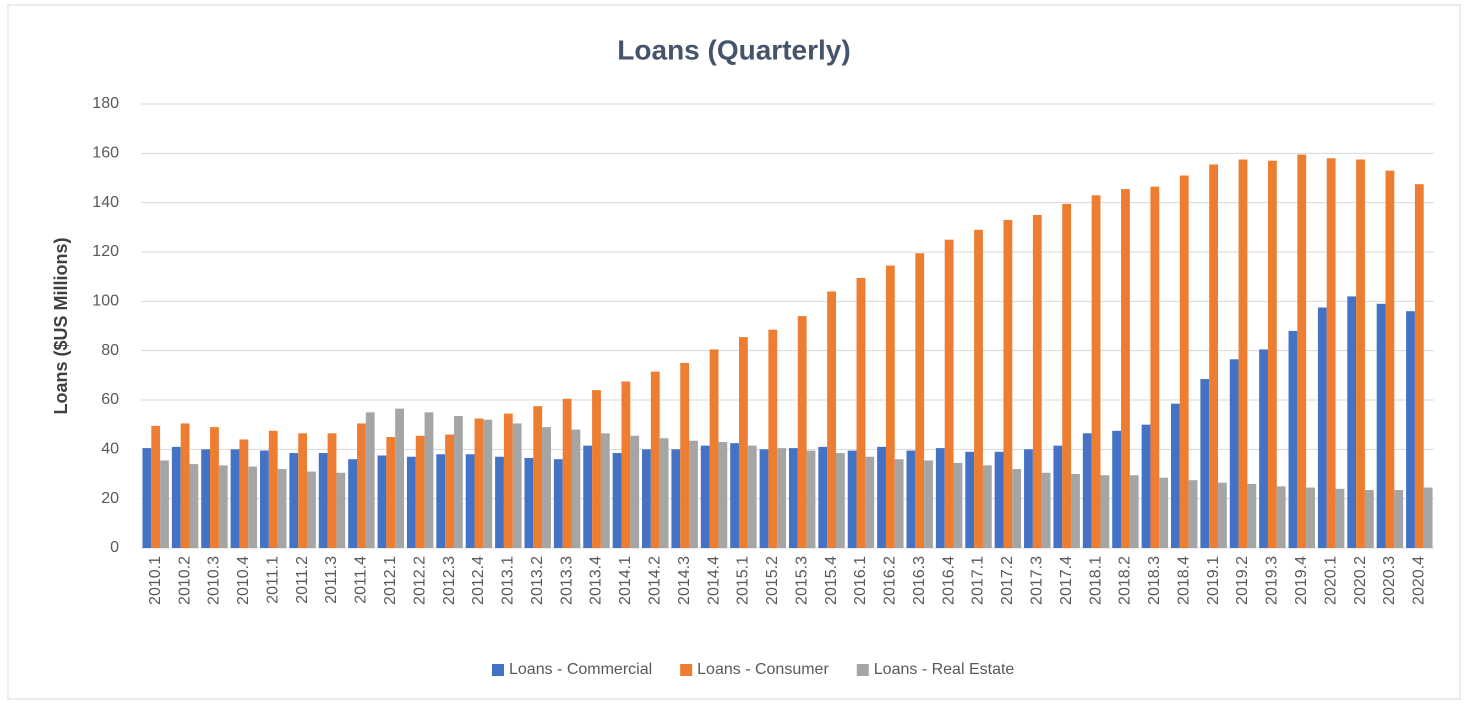 This screenshot has height=709, width=1468. Describe the element at coordinates (860, 580) in the screenshot. I see `x-tick-label: 2016.1` at that location.